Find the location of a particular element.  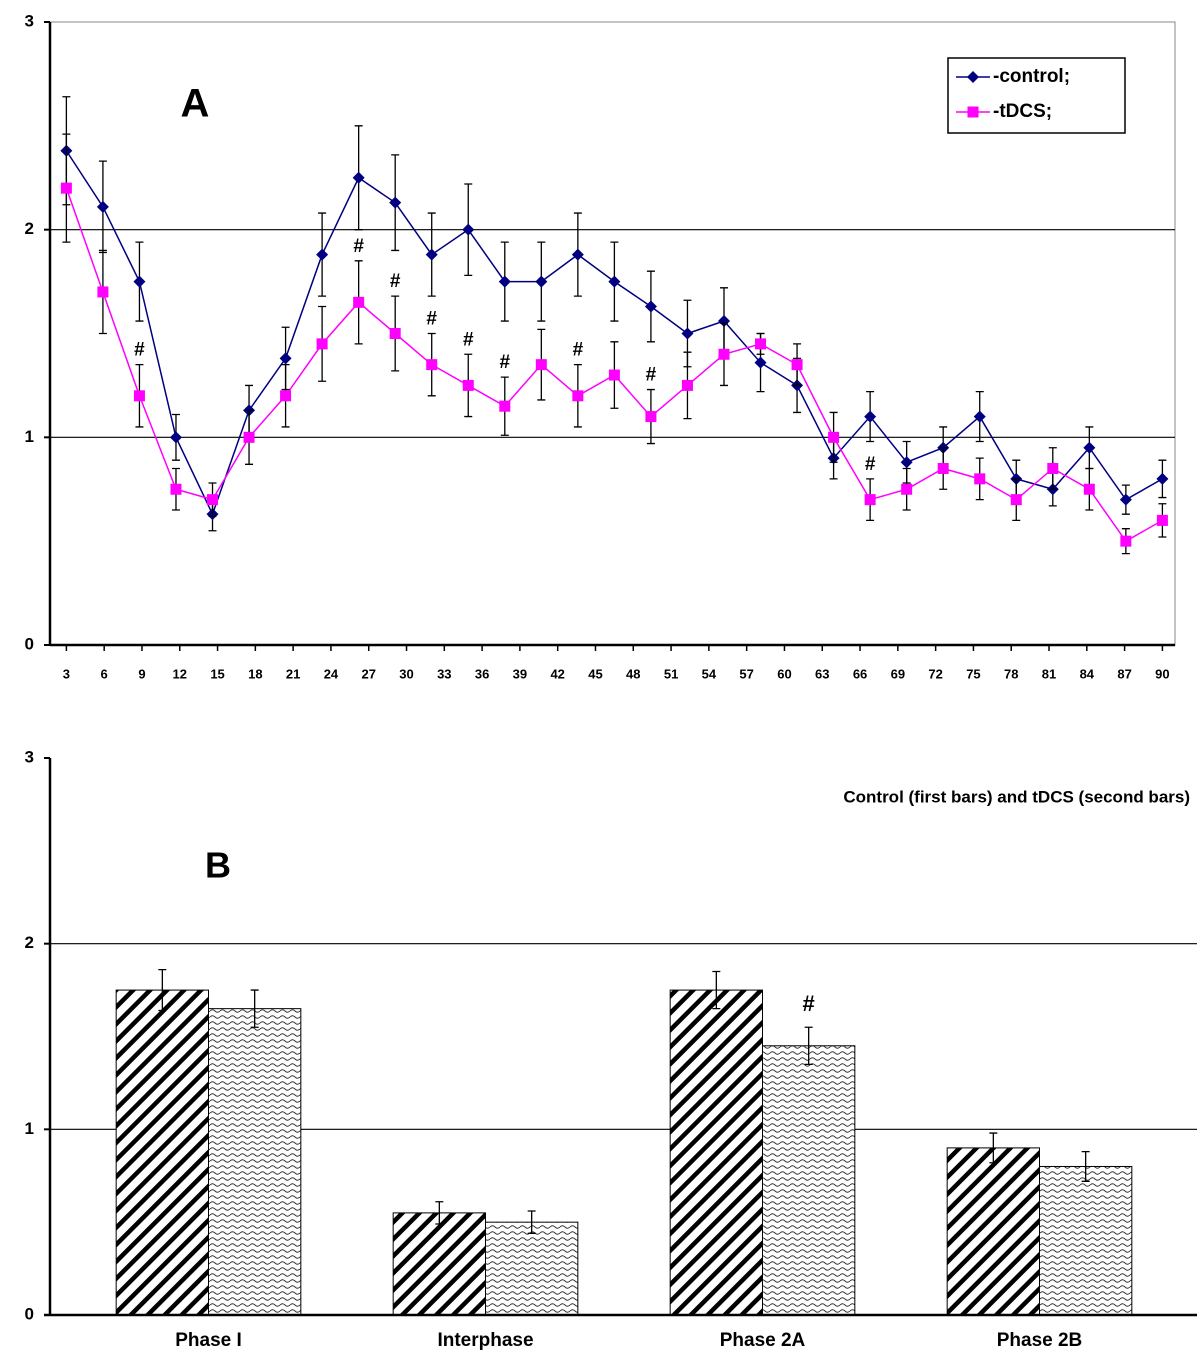

x-tick-label: 27 is located at coordinates (368, 673).